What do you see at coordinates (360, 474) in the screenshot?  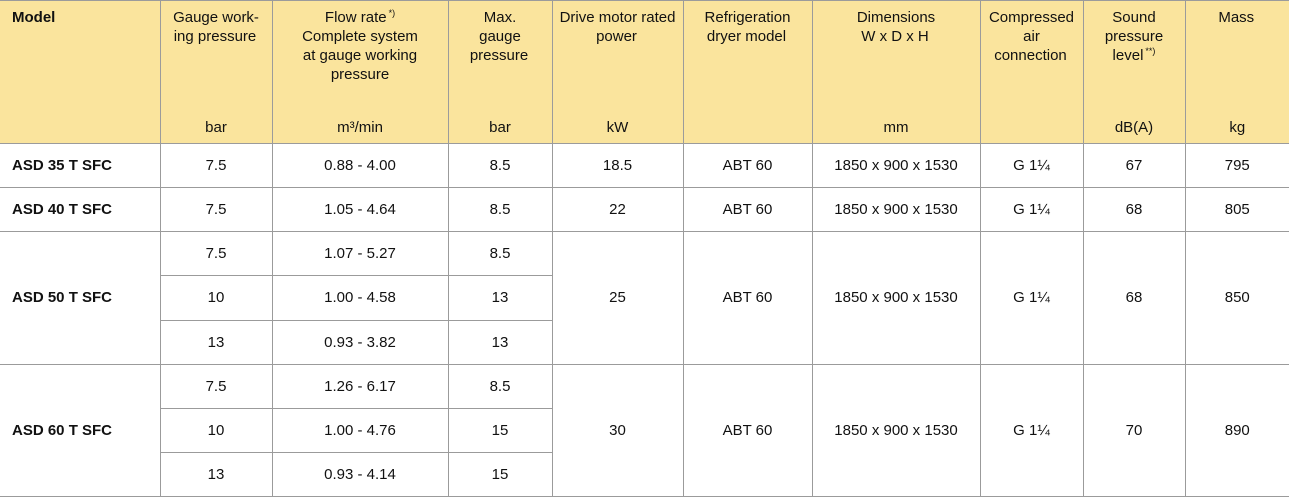 I see `cell-flow-rate: 0.93 - 4.14` at bounding box center [360, 474].